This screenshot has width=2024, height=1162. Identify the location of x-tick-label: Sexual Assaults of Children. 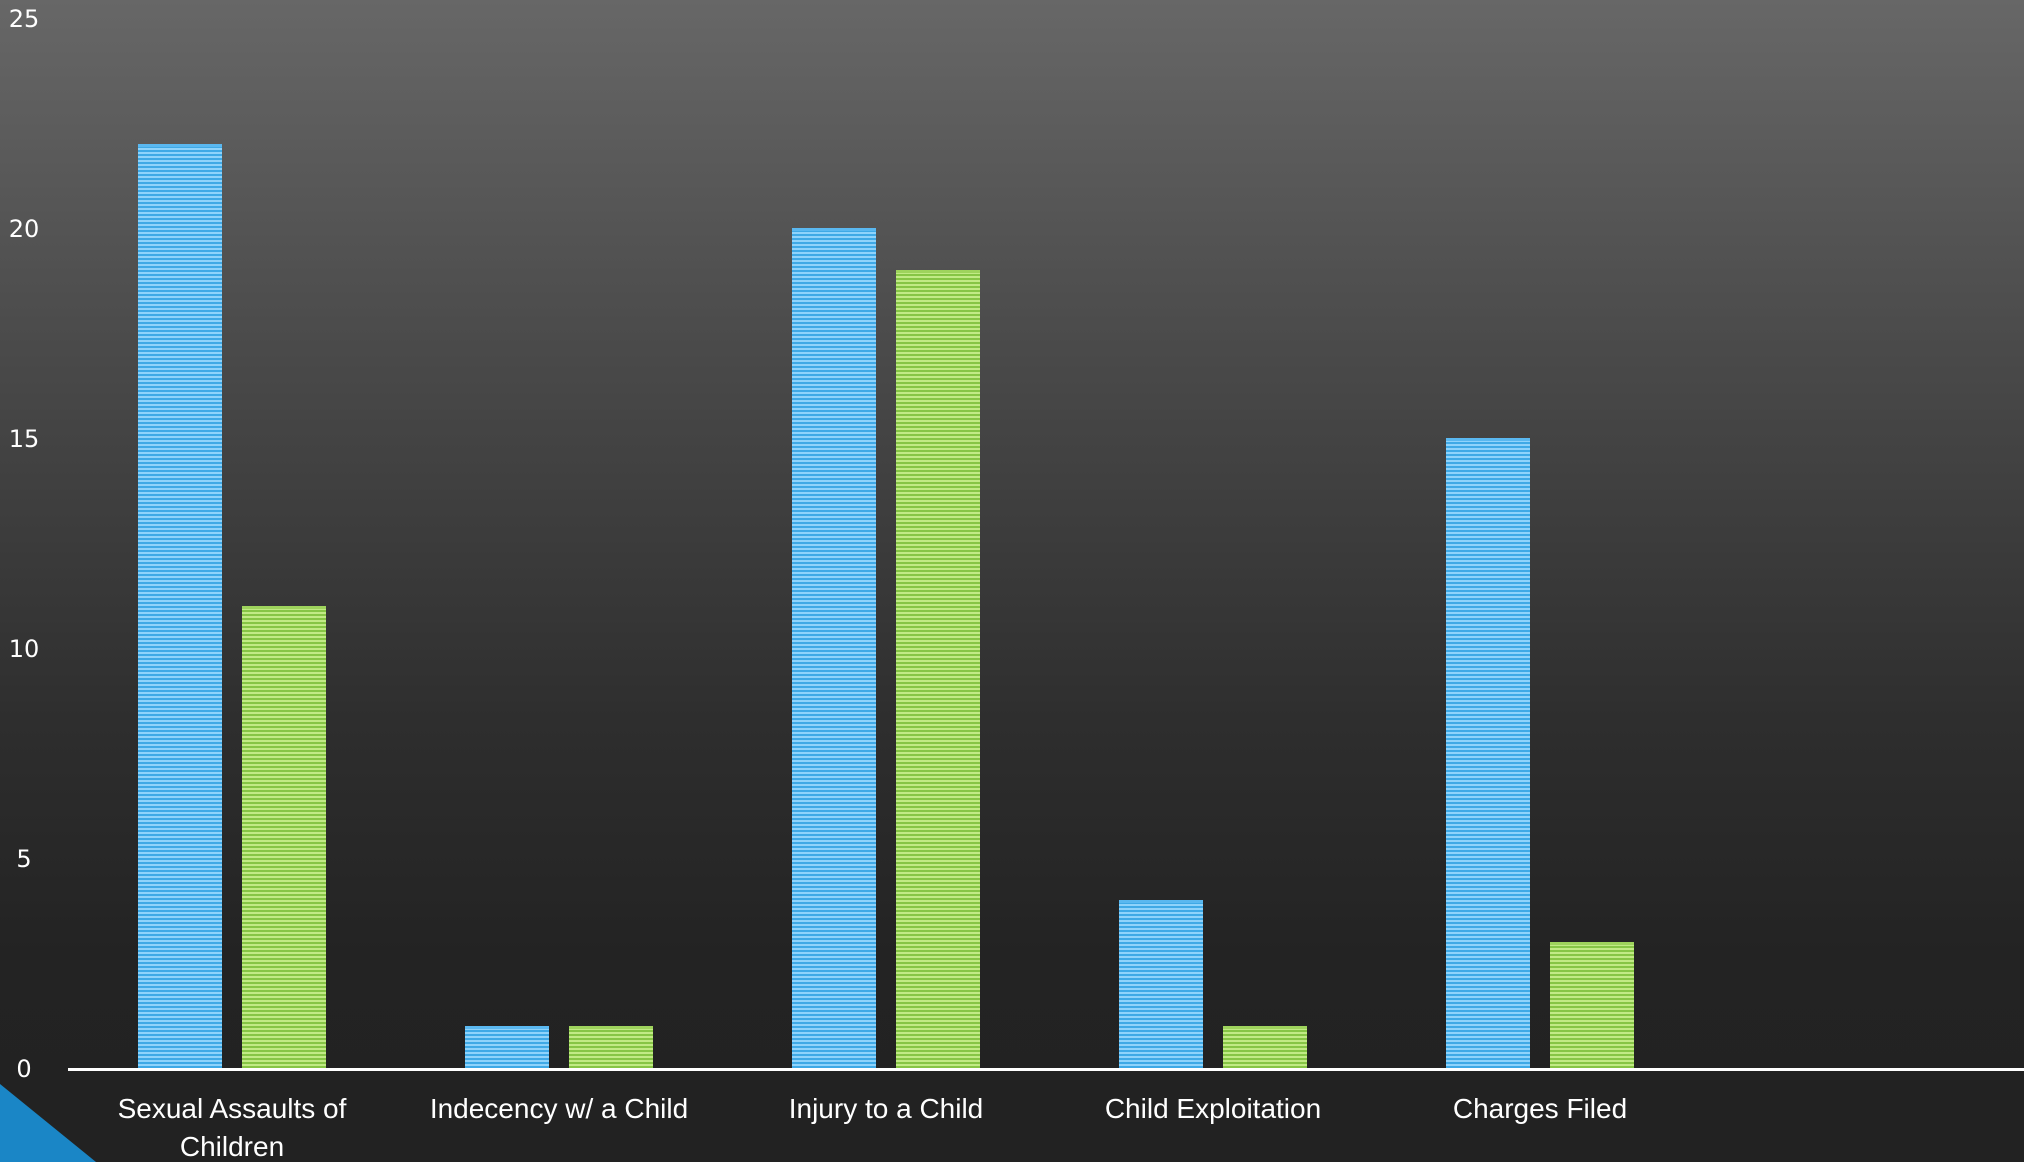
(232, 1127).